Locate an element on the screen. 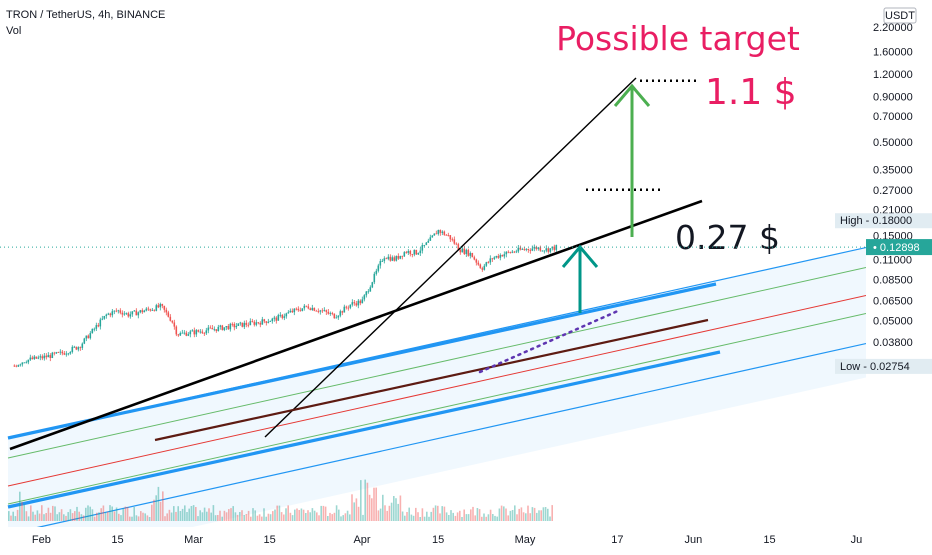 This screenshot has width=932, height=555. price-tick-label: 1.20000 is located at coordinates (893, 75).